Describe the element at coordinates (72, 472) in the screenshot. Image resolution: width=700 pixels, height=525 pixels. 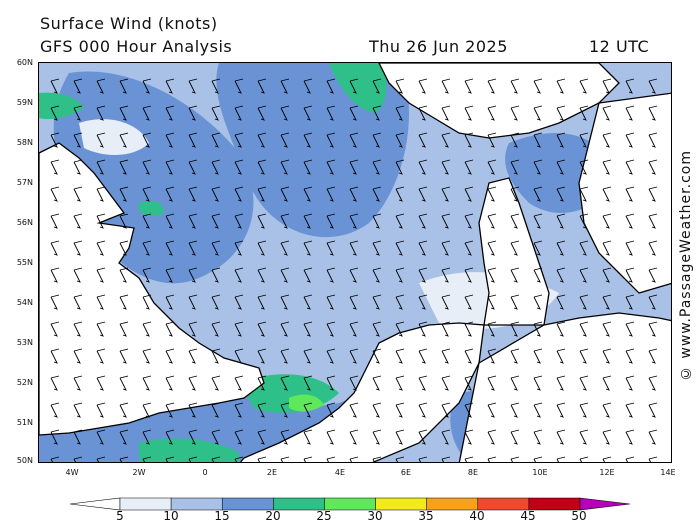
I see `lon-label: 4W` at that location.